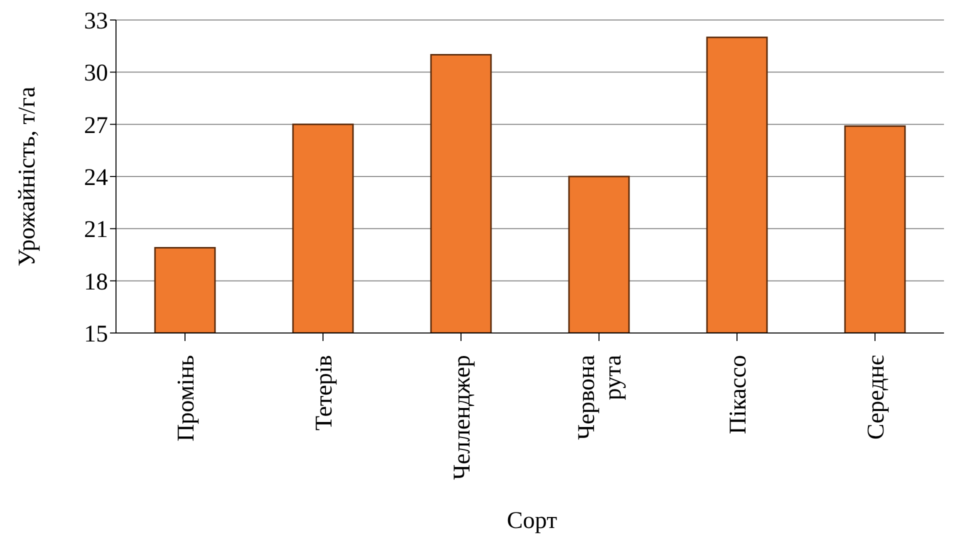  Describe the element at coordinates (28, 176) in the screenshot. I see `y-axis-title: Урожайність, т/га` at that location.